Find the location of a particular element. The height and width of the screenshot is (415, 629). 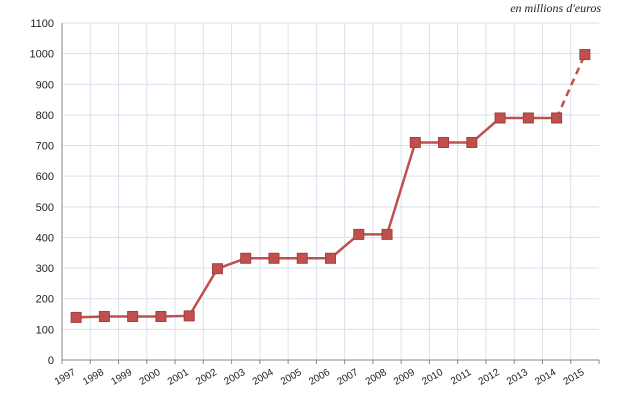

x-tick-label: 2011 is located at coordinates (461, 377).